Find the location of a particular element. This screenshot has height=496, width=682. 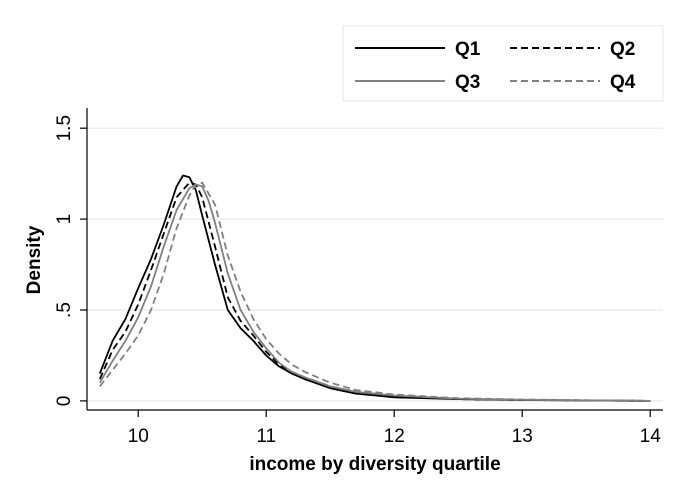

legend-label-q3: Q3 is located at coordinates (467, 82).